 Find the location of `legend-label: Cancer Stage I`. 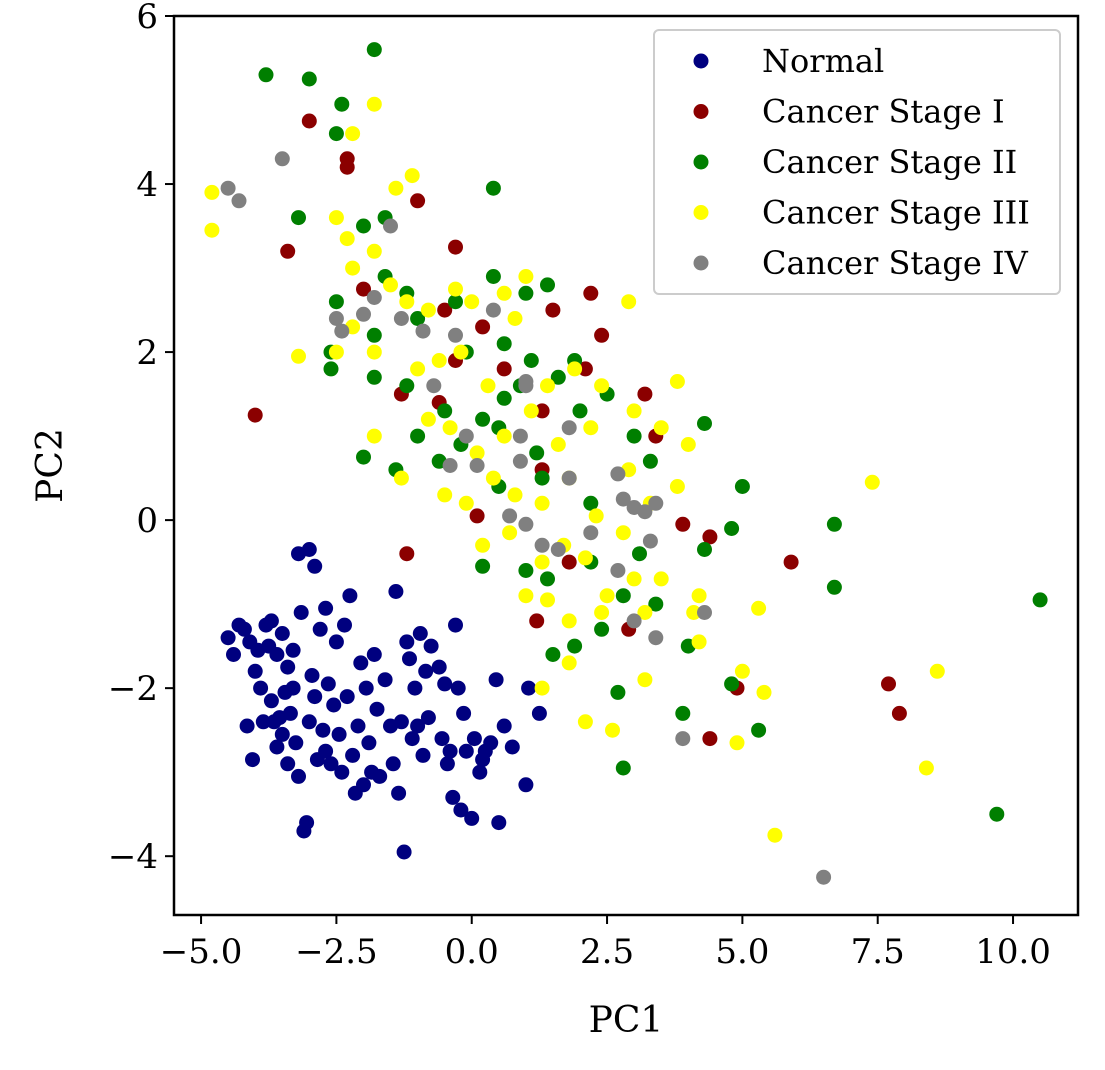

legend-label: Cancer Stage I is located at coordinates (883, 112).